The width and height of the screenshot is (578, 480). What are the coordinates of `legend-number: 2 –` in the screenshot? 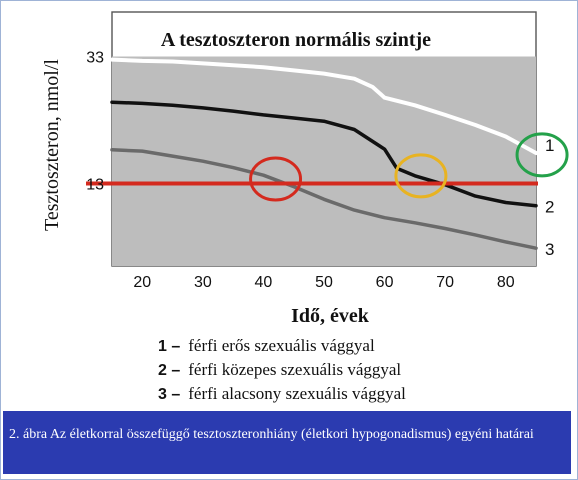 It's located at (169, 370).